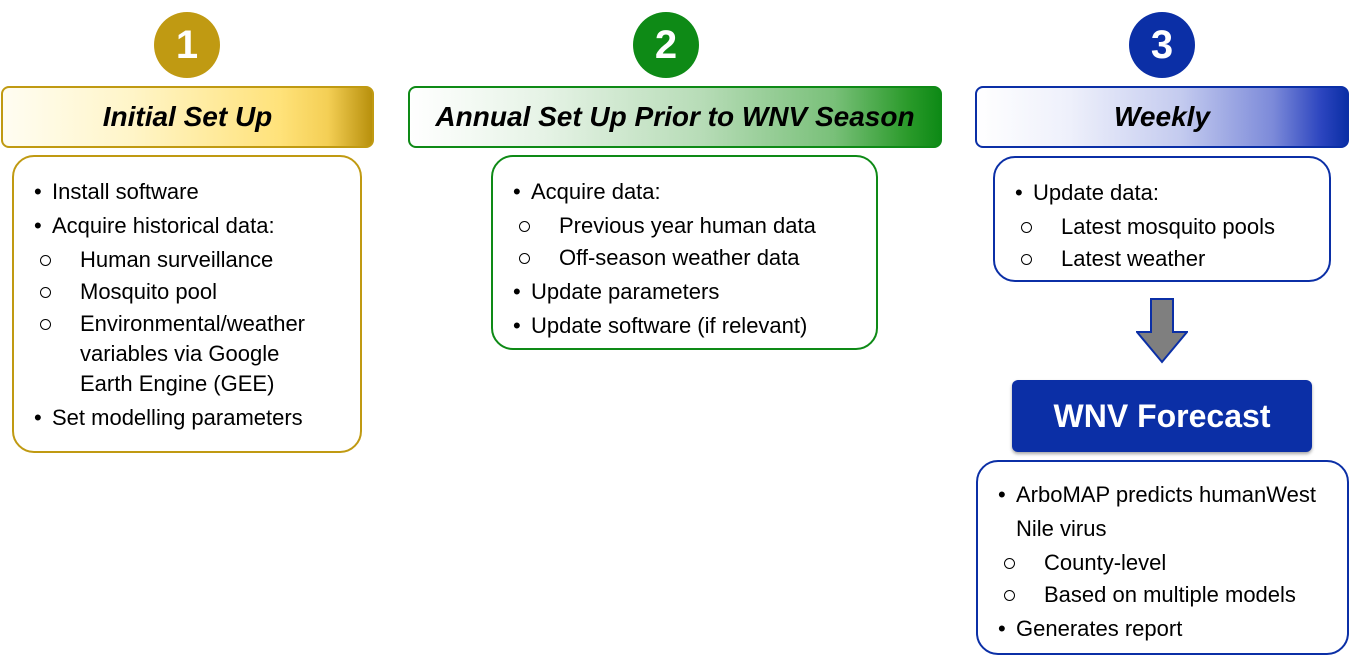 This screenshot has height=657, width=1349. Describe the element at coordinates (180, 353) in the screenshot. I see `bullet-line: variables via Google` at that location.